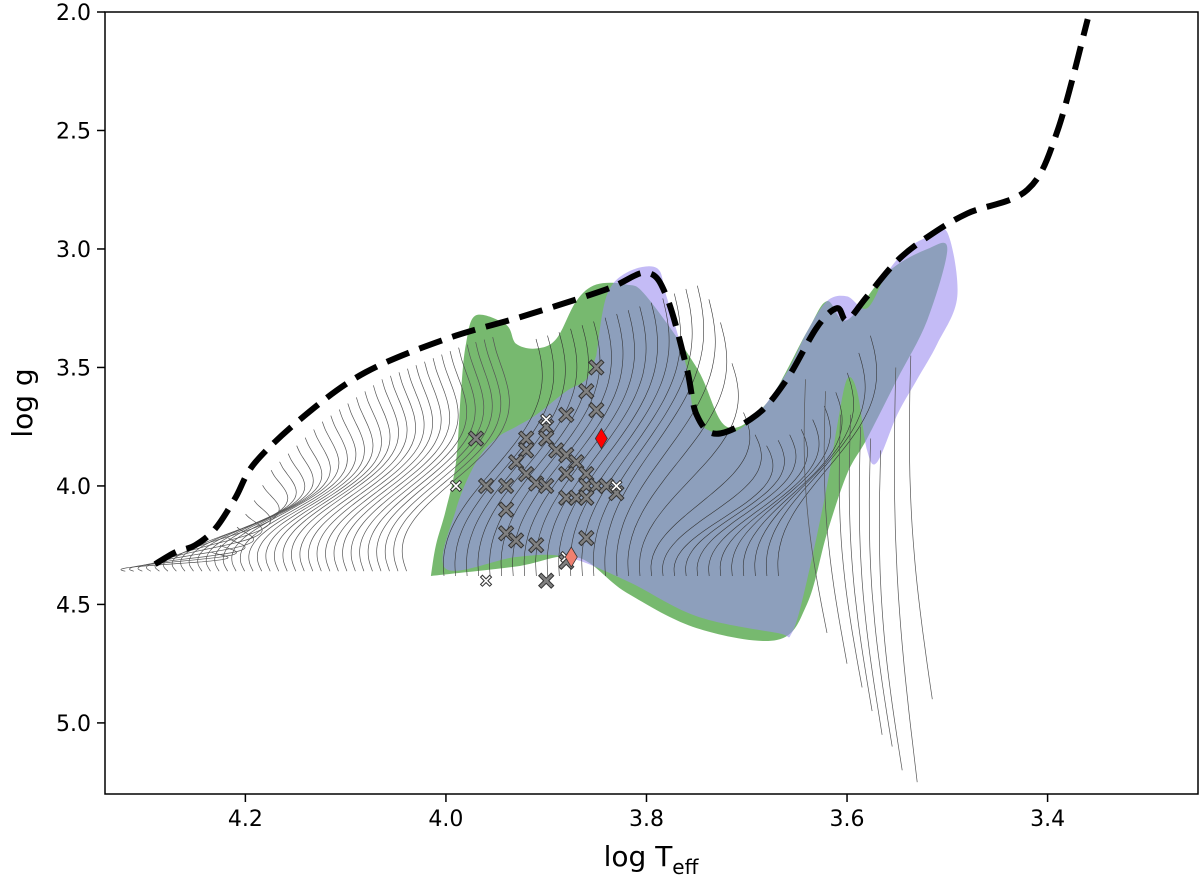  I want to click on salmon-diamond-marker, so click(571, 557).